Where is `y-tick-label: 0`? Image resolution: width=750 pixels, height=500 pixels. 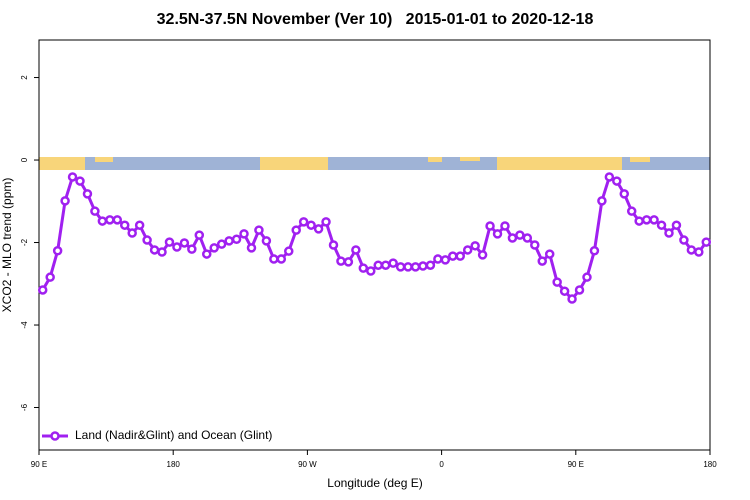 y-tick-label: 0 is located at coordinates (24, 159).